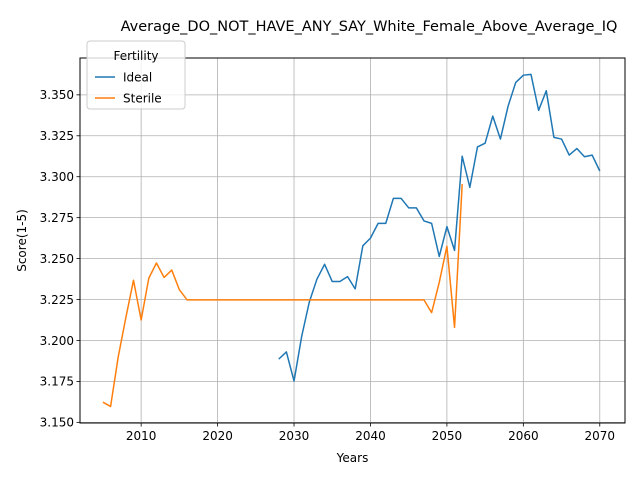  Describe the element at coordinates (370, 436) in the screenshot. I see `x-tick-label: 2040` at that location.